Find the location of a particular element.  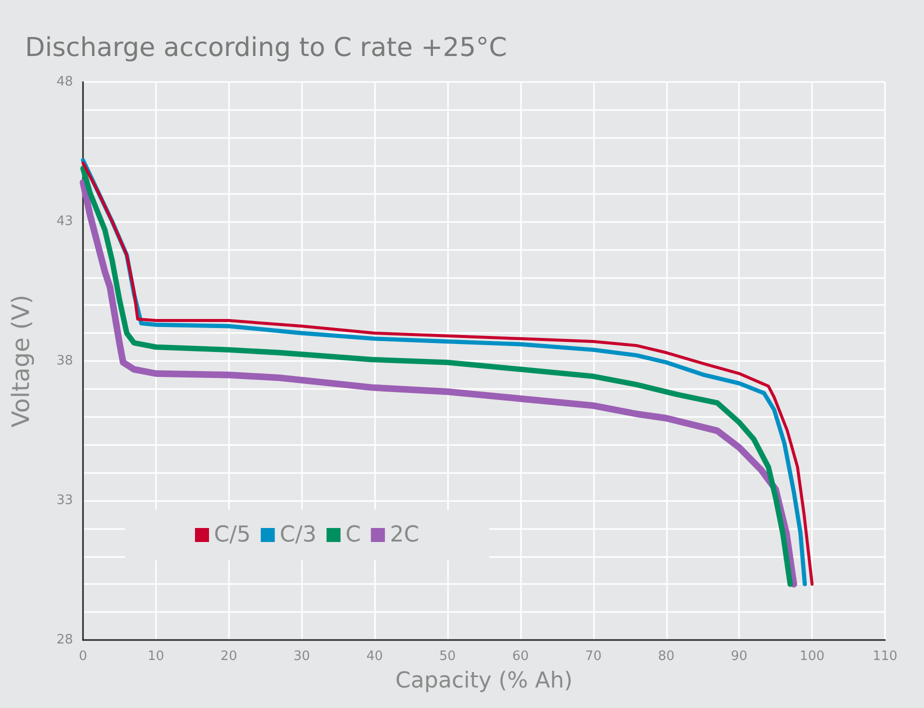

legend-label: C/5 is located at coordinates (232, 535).